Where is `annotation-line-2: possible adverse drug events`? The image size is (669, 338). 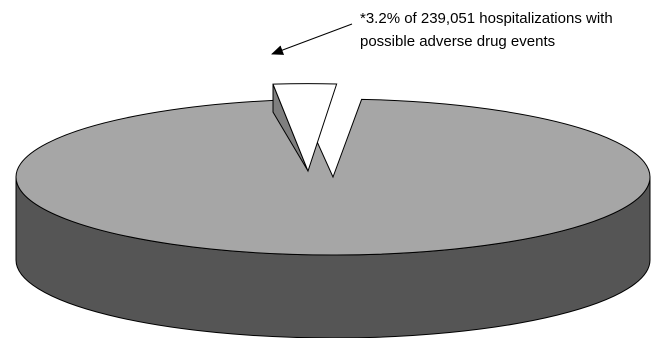
annotation-line-2: possible adverse drug events is located at coordinates (457, 41).